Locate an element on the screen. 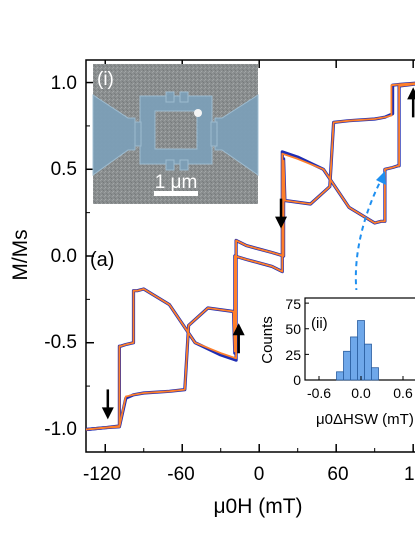 The width and height of the screenshot is (415, 537). hist-x-tick-label: -0.6 is located at coordinates (319, 393).